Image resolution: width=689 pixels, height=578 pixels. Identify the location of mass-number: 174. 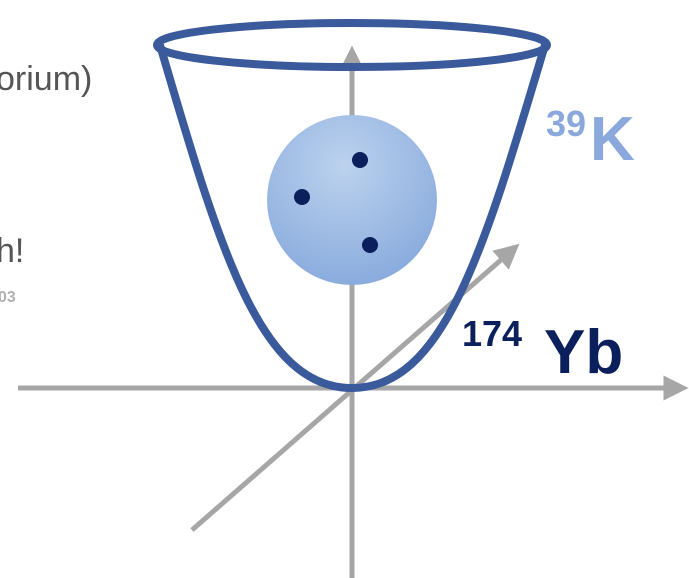
(492, 333).